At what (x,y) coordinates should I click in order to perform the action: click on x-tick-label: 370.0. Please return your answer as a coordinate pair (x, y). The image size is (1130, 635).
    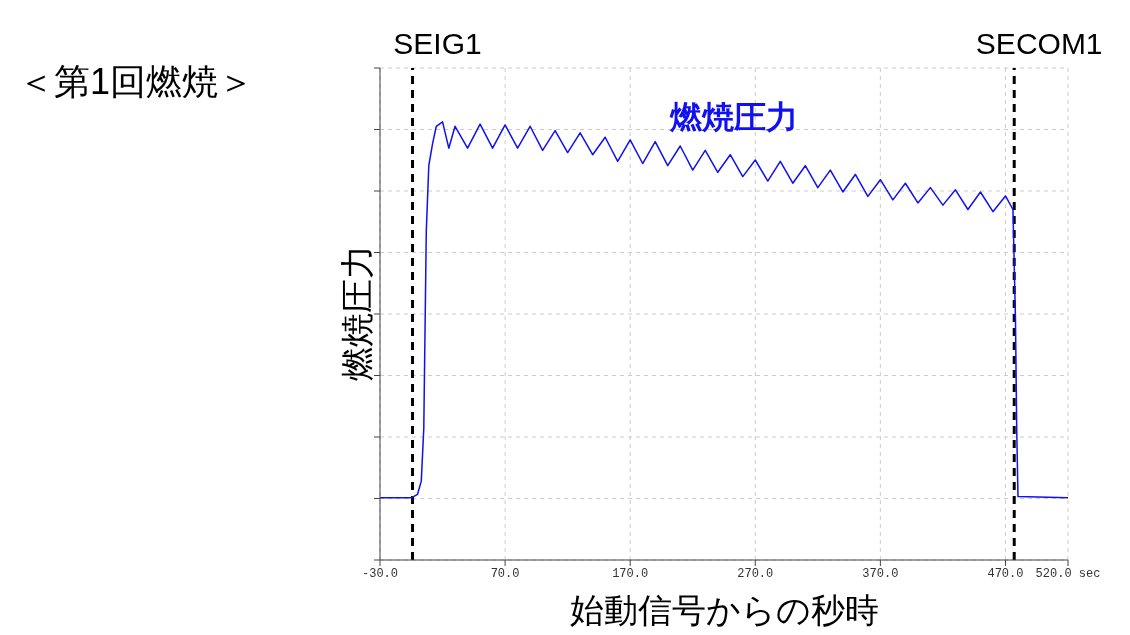
    Looking at the image, I should click on (880, 573).